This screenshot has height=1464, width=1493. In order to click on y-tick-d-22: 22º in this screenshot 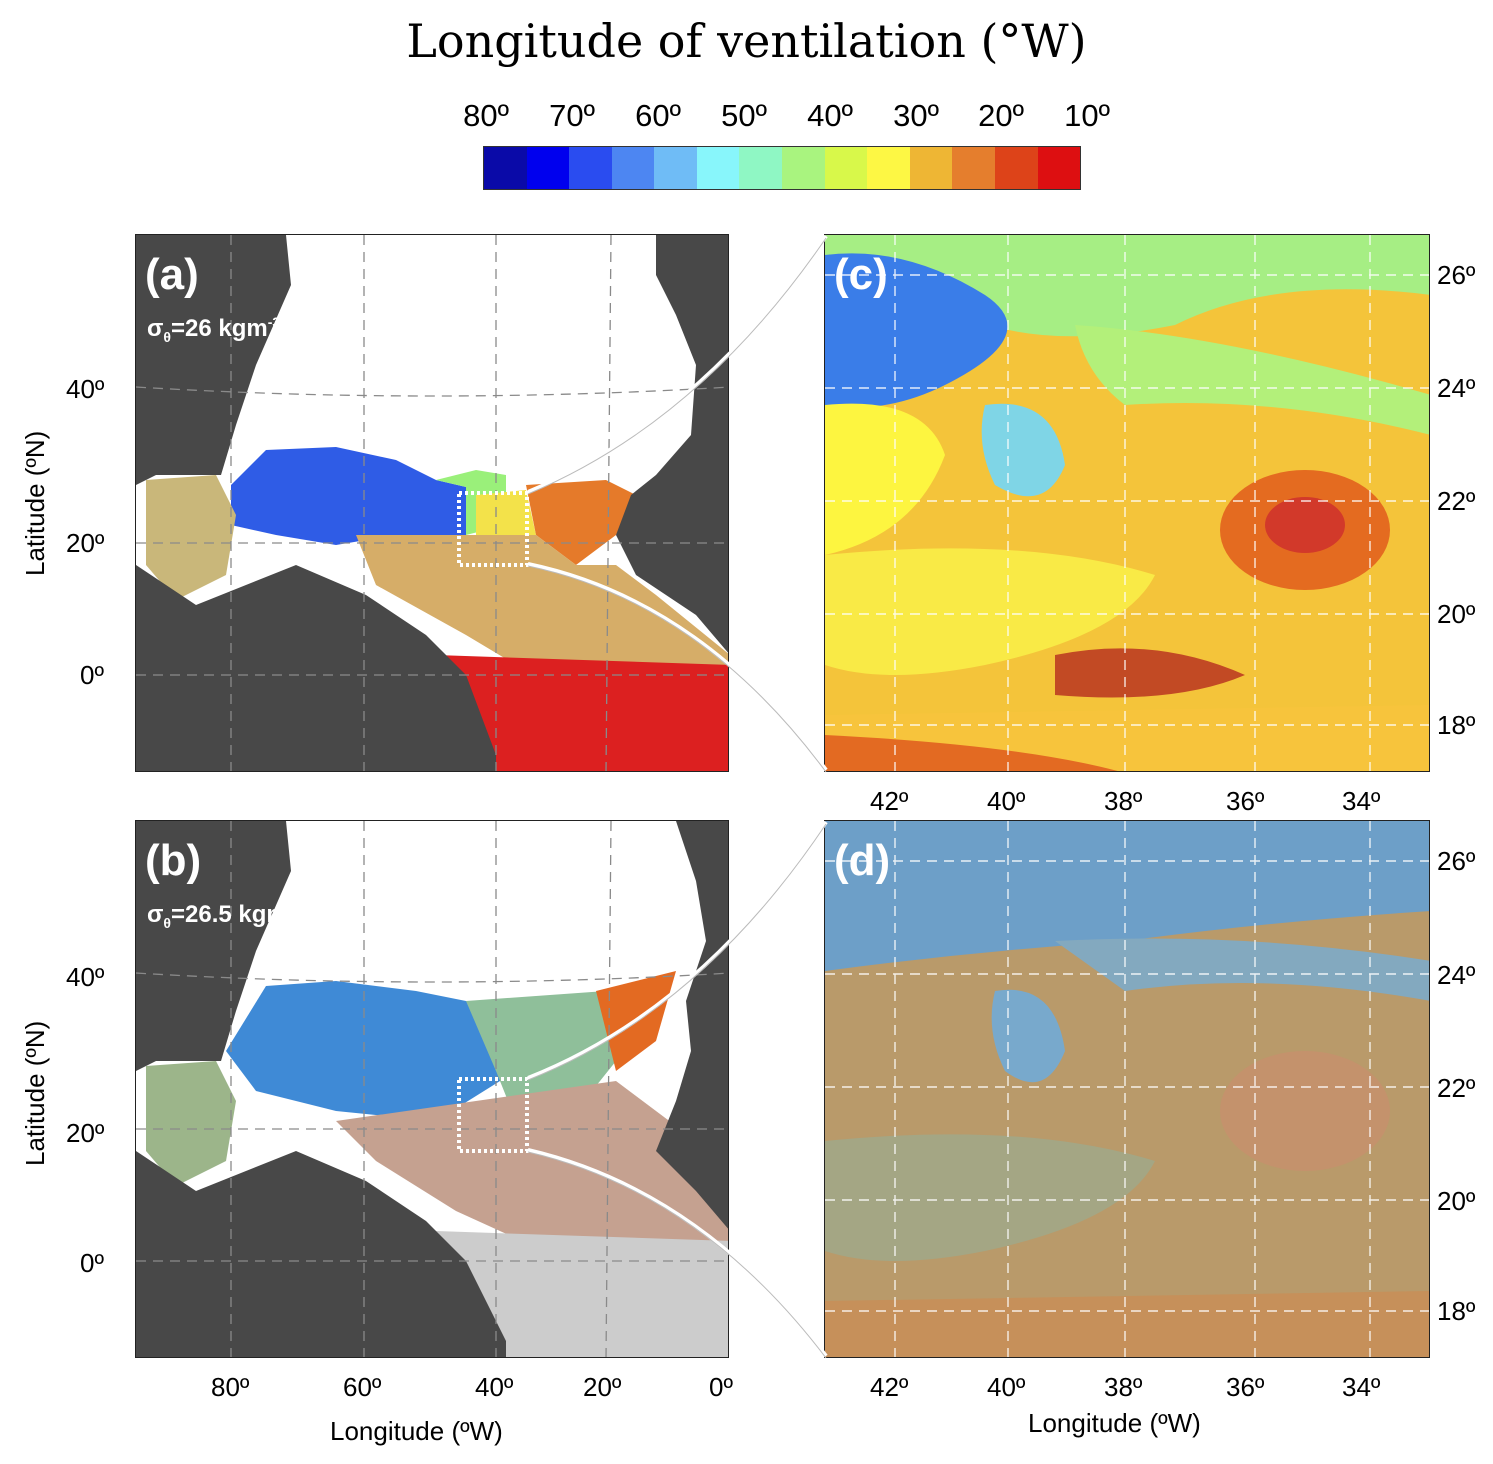, I will do `click(1456, 1088)`.